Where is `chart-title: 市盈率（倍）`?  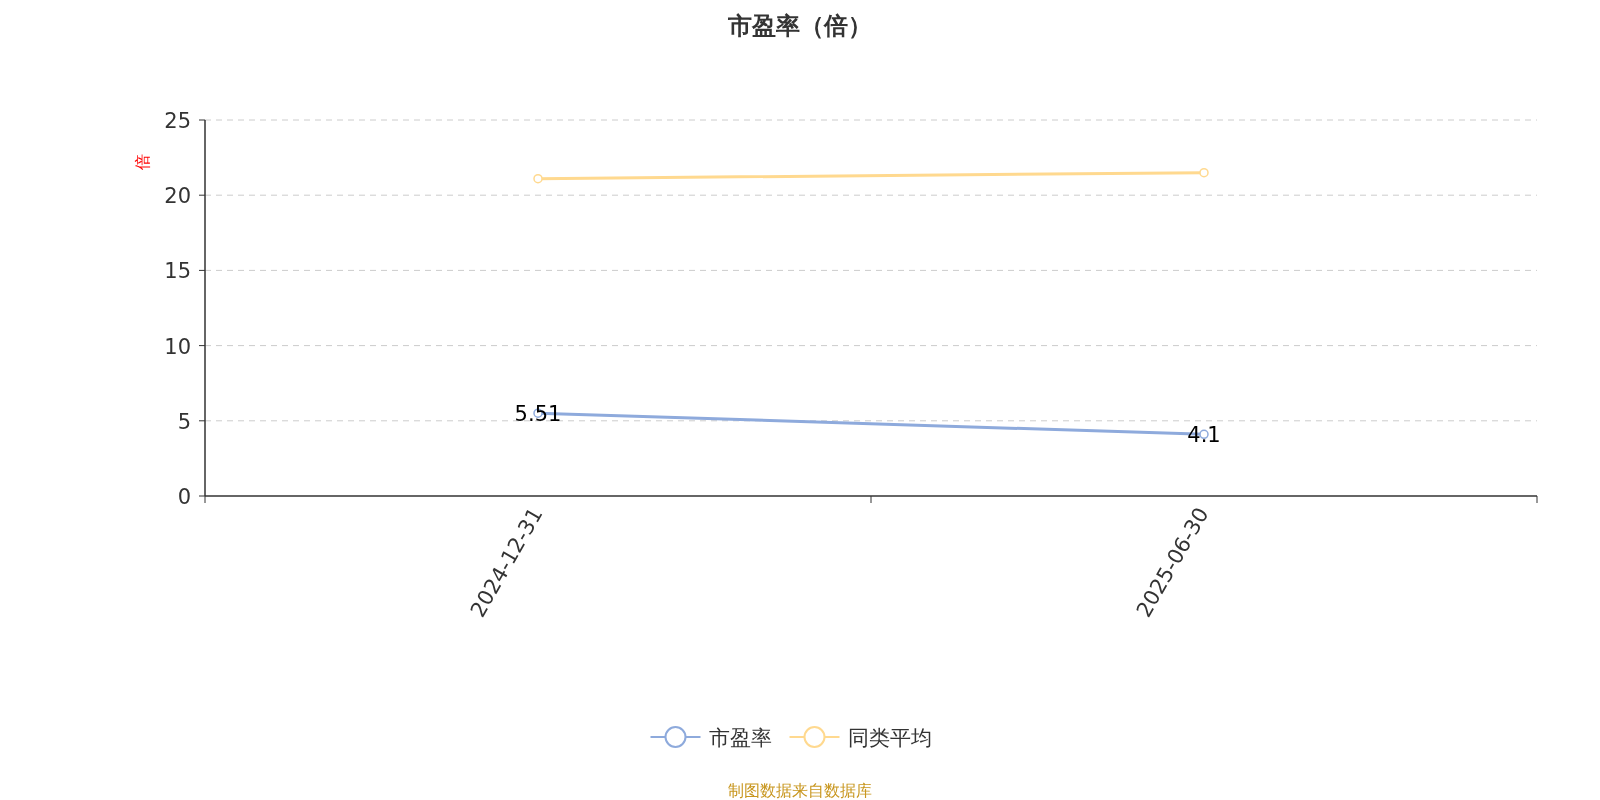
chart-title: 市盈率（倍） is located at coordinates (799, 26).